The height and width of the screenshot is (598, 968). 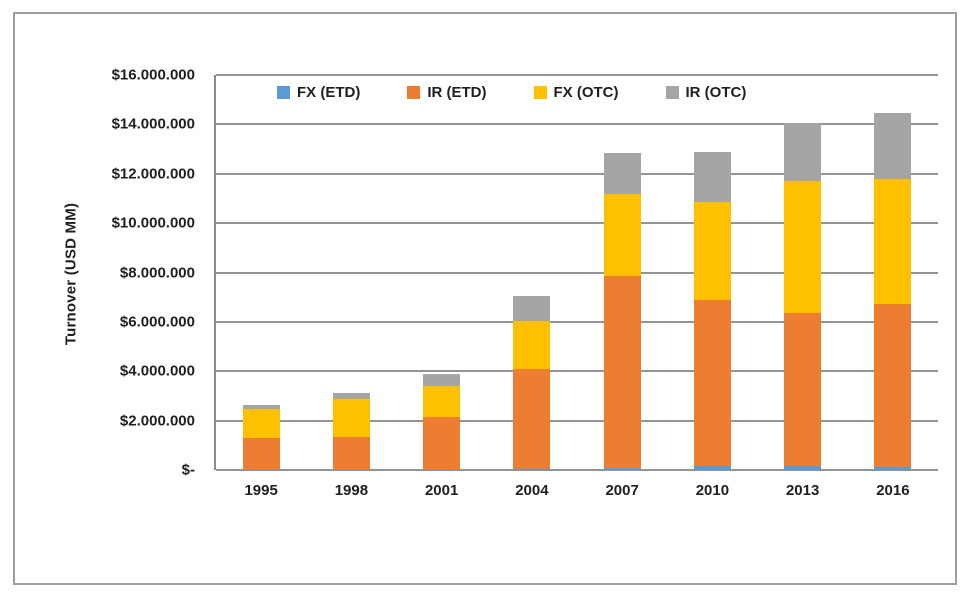 What do you see at coordinates (802, 490) in the screenshot?
I see `x-tick-label-2013: 2013` at bounding box center [802, 490].